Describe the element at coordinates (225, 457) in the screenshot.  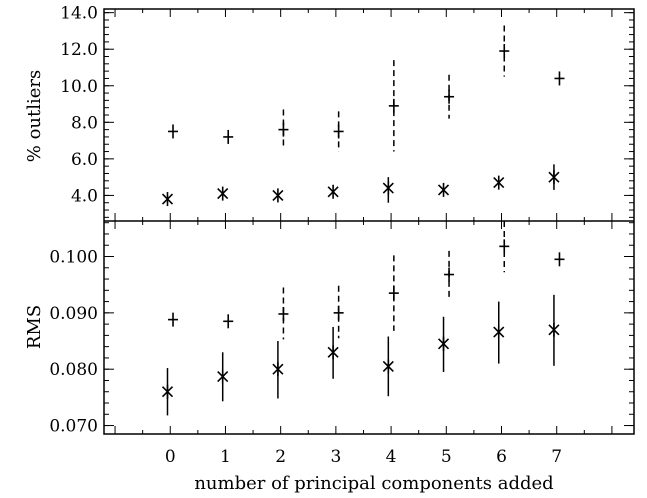
I see `x-tick-label: 1` at that location.